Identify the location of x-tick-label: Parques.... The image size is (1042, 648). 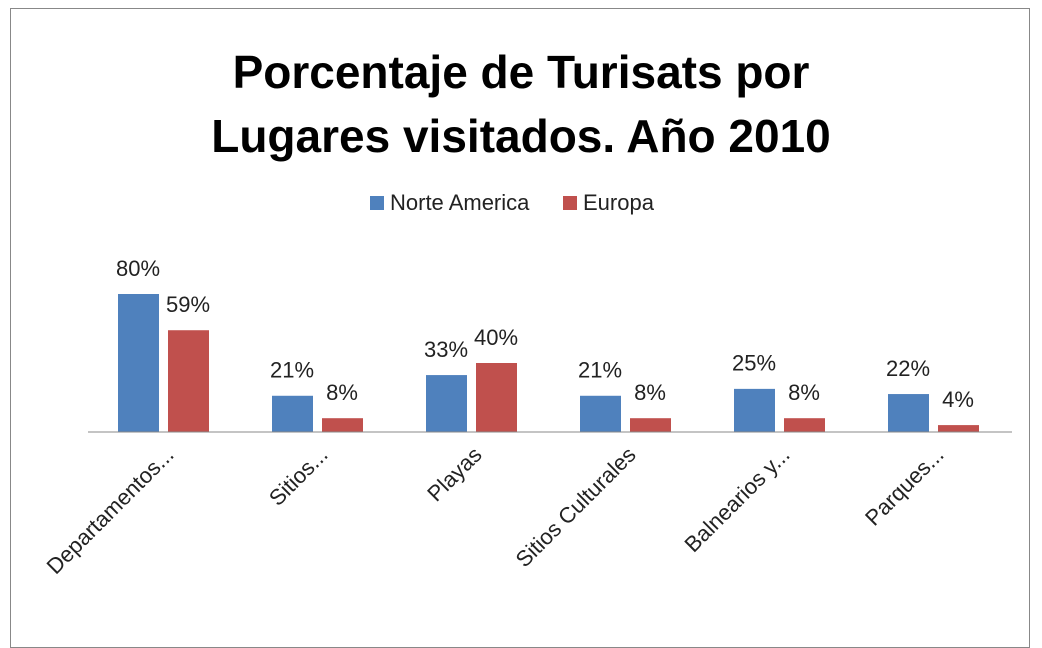
(904, 486).